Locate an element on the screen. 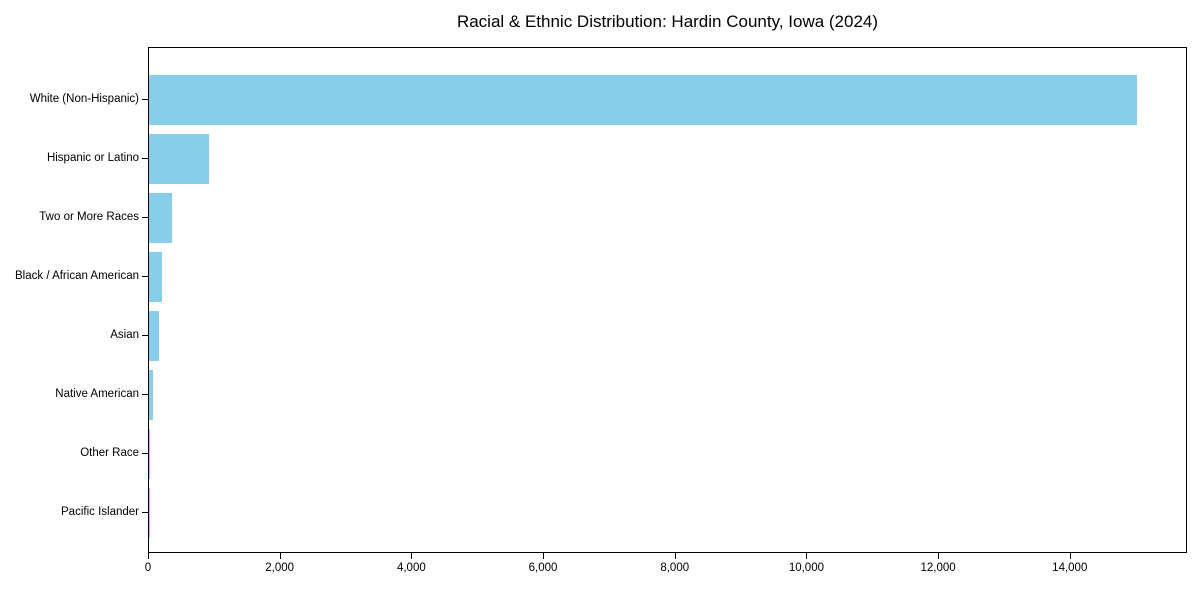  x-tick-label: 8,000 is located at coordinates (675, 568).